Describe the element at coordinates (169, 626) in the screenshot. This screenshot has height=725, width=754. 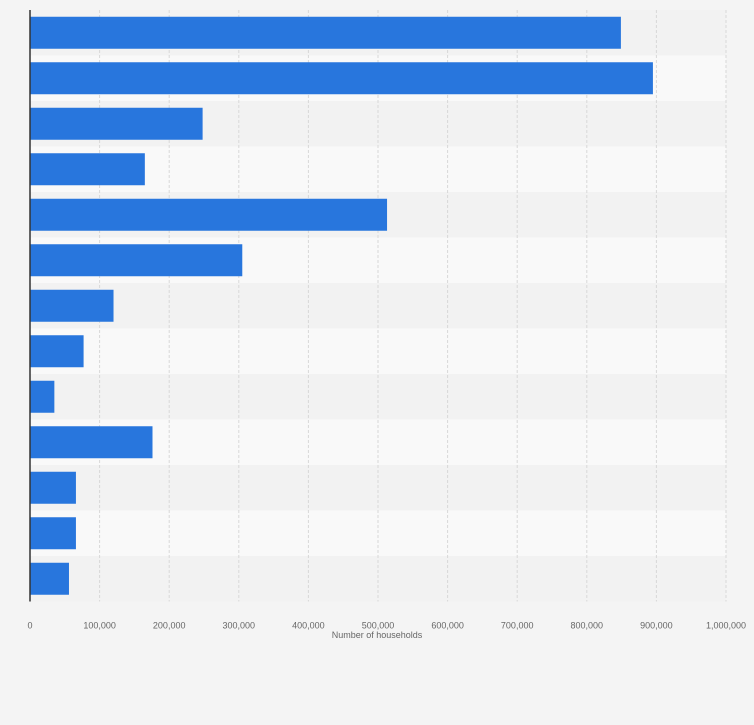
I see `x-tick-label: 200,000` at that location.